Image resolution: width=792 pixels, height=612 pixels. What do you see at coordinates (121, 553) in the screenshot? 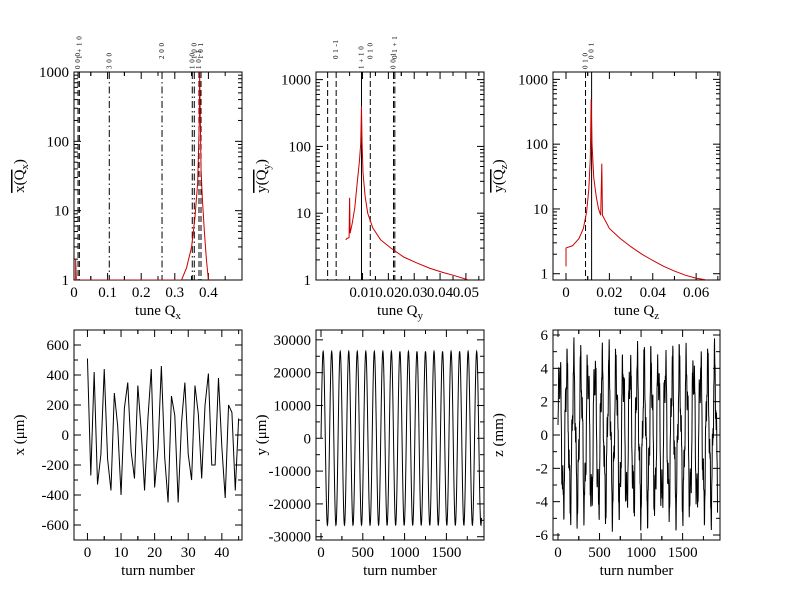
I see `x-tick-label: 10` at bounding box center [121, 553].